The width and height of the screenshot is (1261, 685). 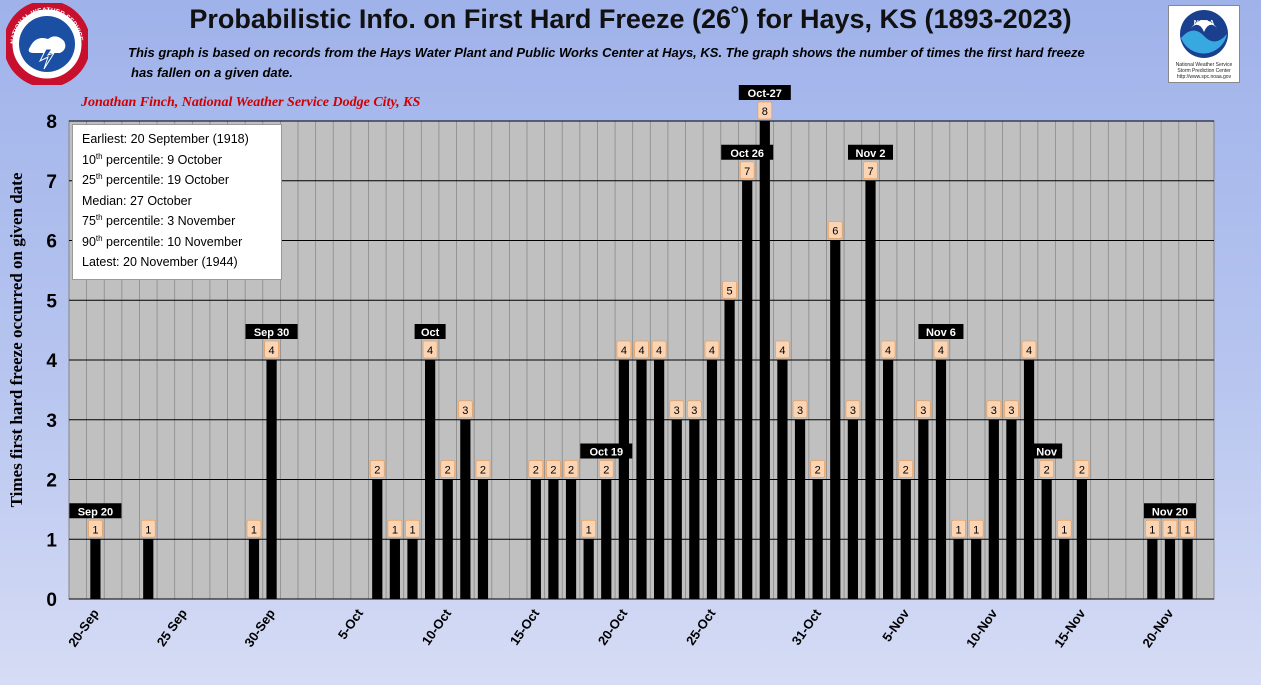 What do you see at coordinates (730, 291) in the screenshot?
I see `data-label: 5` at bounding box center [730, 291].